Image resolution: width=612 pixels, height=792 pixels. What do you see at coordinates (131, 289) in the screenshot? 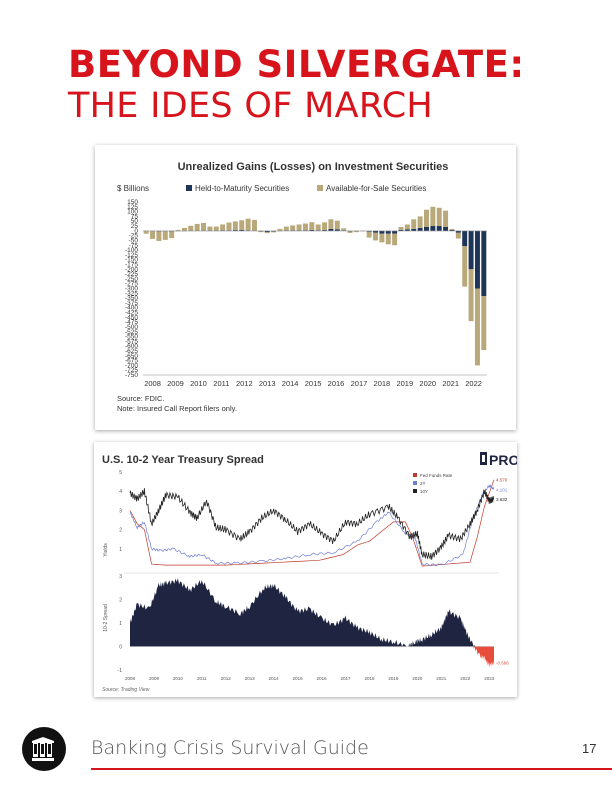
I see `chart1-ytick-label: -300` at bounding box center [131, 289].